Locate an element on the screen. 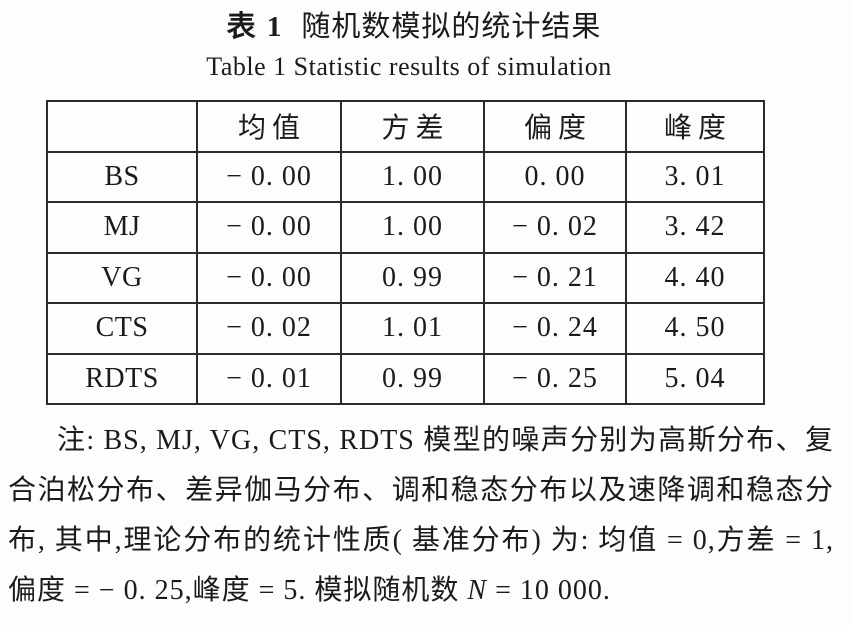 The width and height of the screenshot is (853, 625). table-header-row: 均值 方差 偏度 峰度 is located at coordinates (405, 126).